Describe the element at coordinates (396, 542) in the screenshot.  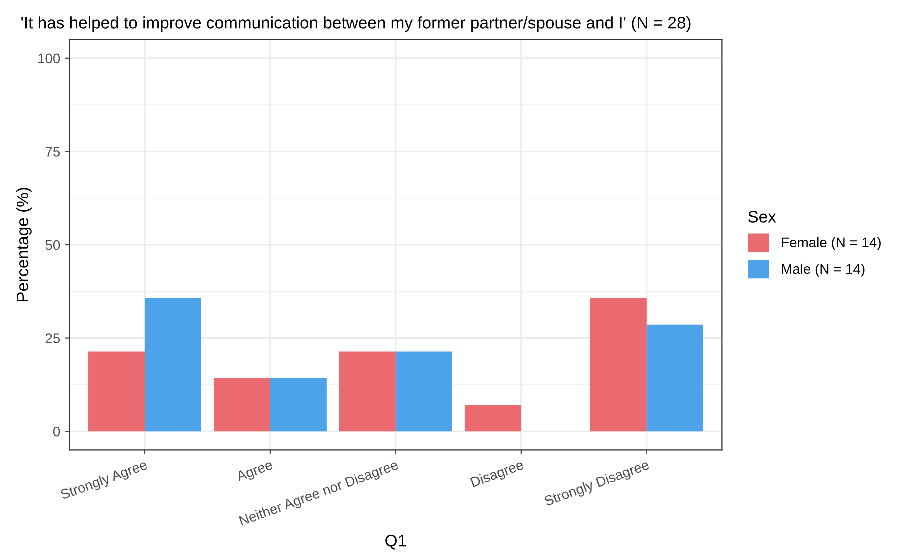
I see `x-axis-title: Q1` at that location.